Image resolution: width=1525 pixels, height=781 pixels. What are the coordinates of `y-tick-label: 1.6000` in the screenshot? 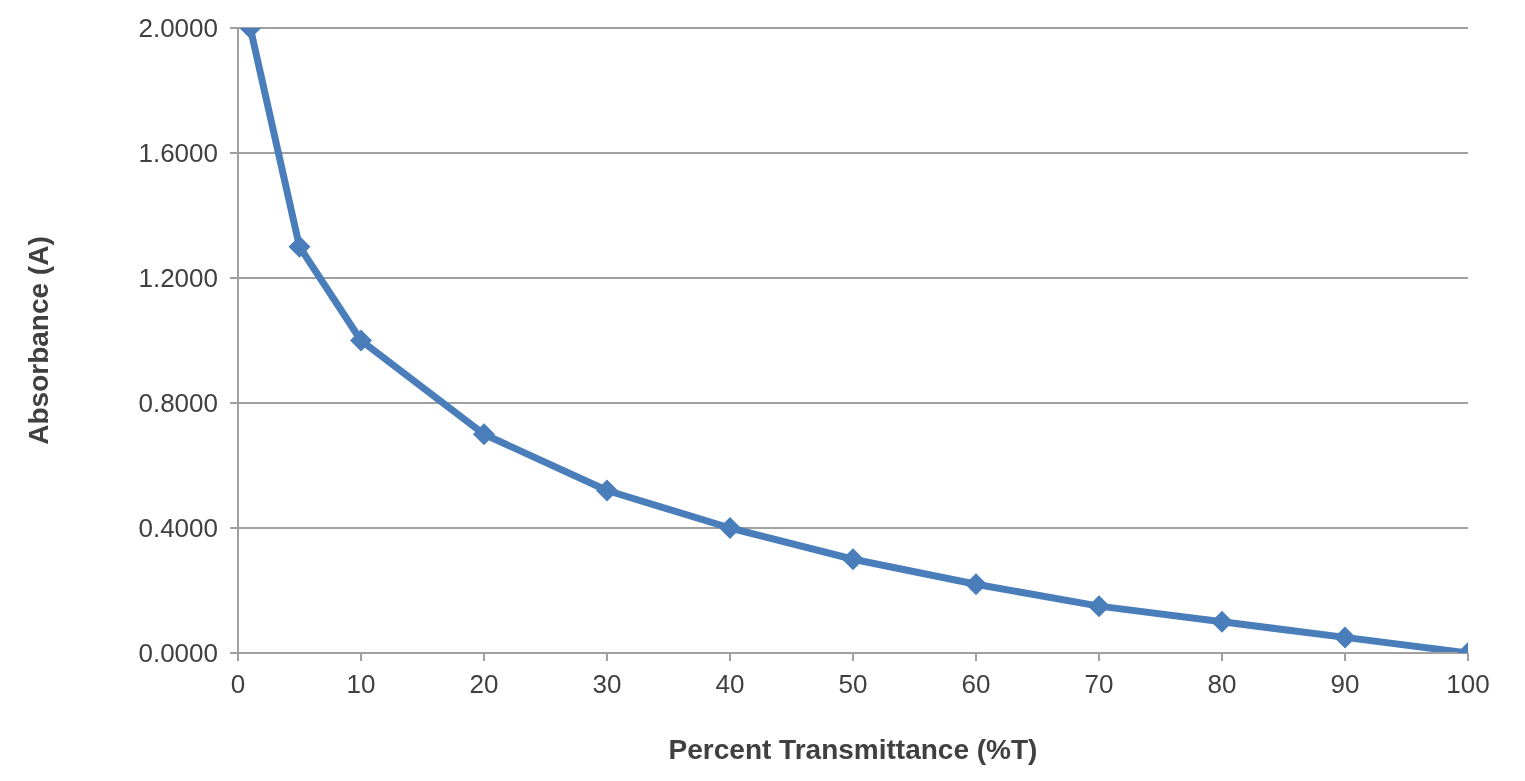 It's located at (178, 153).